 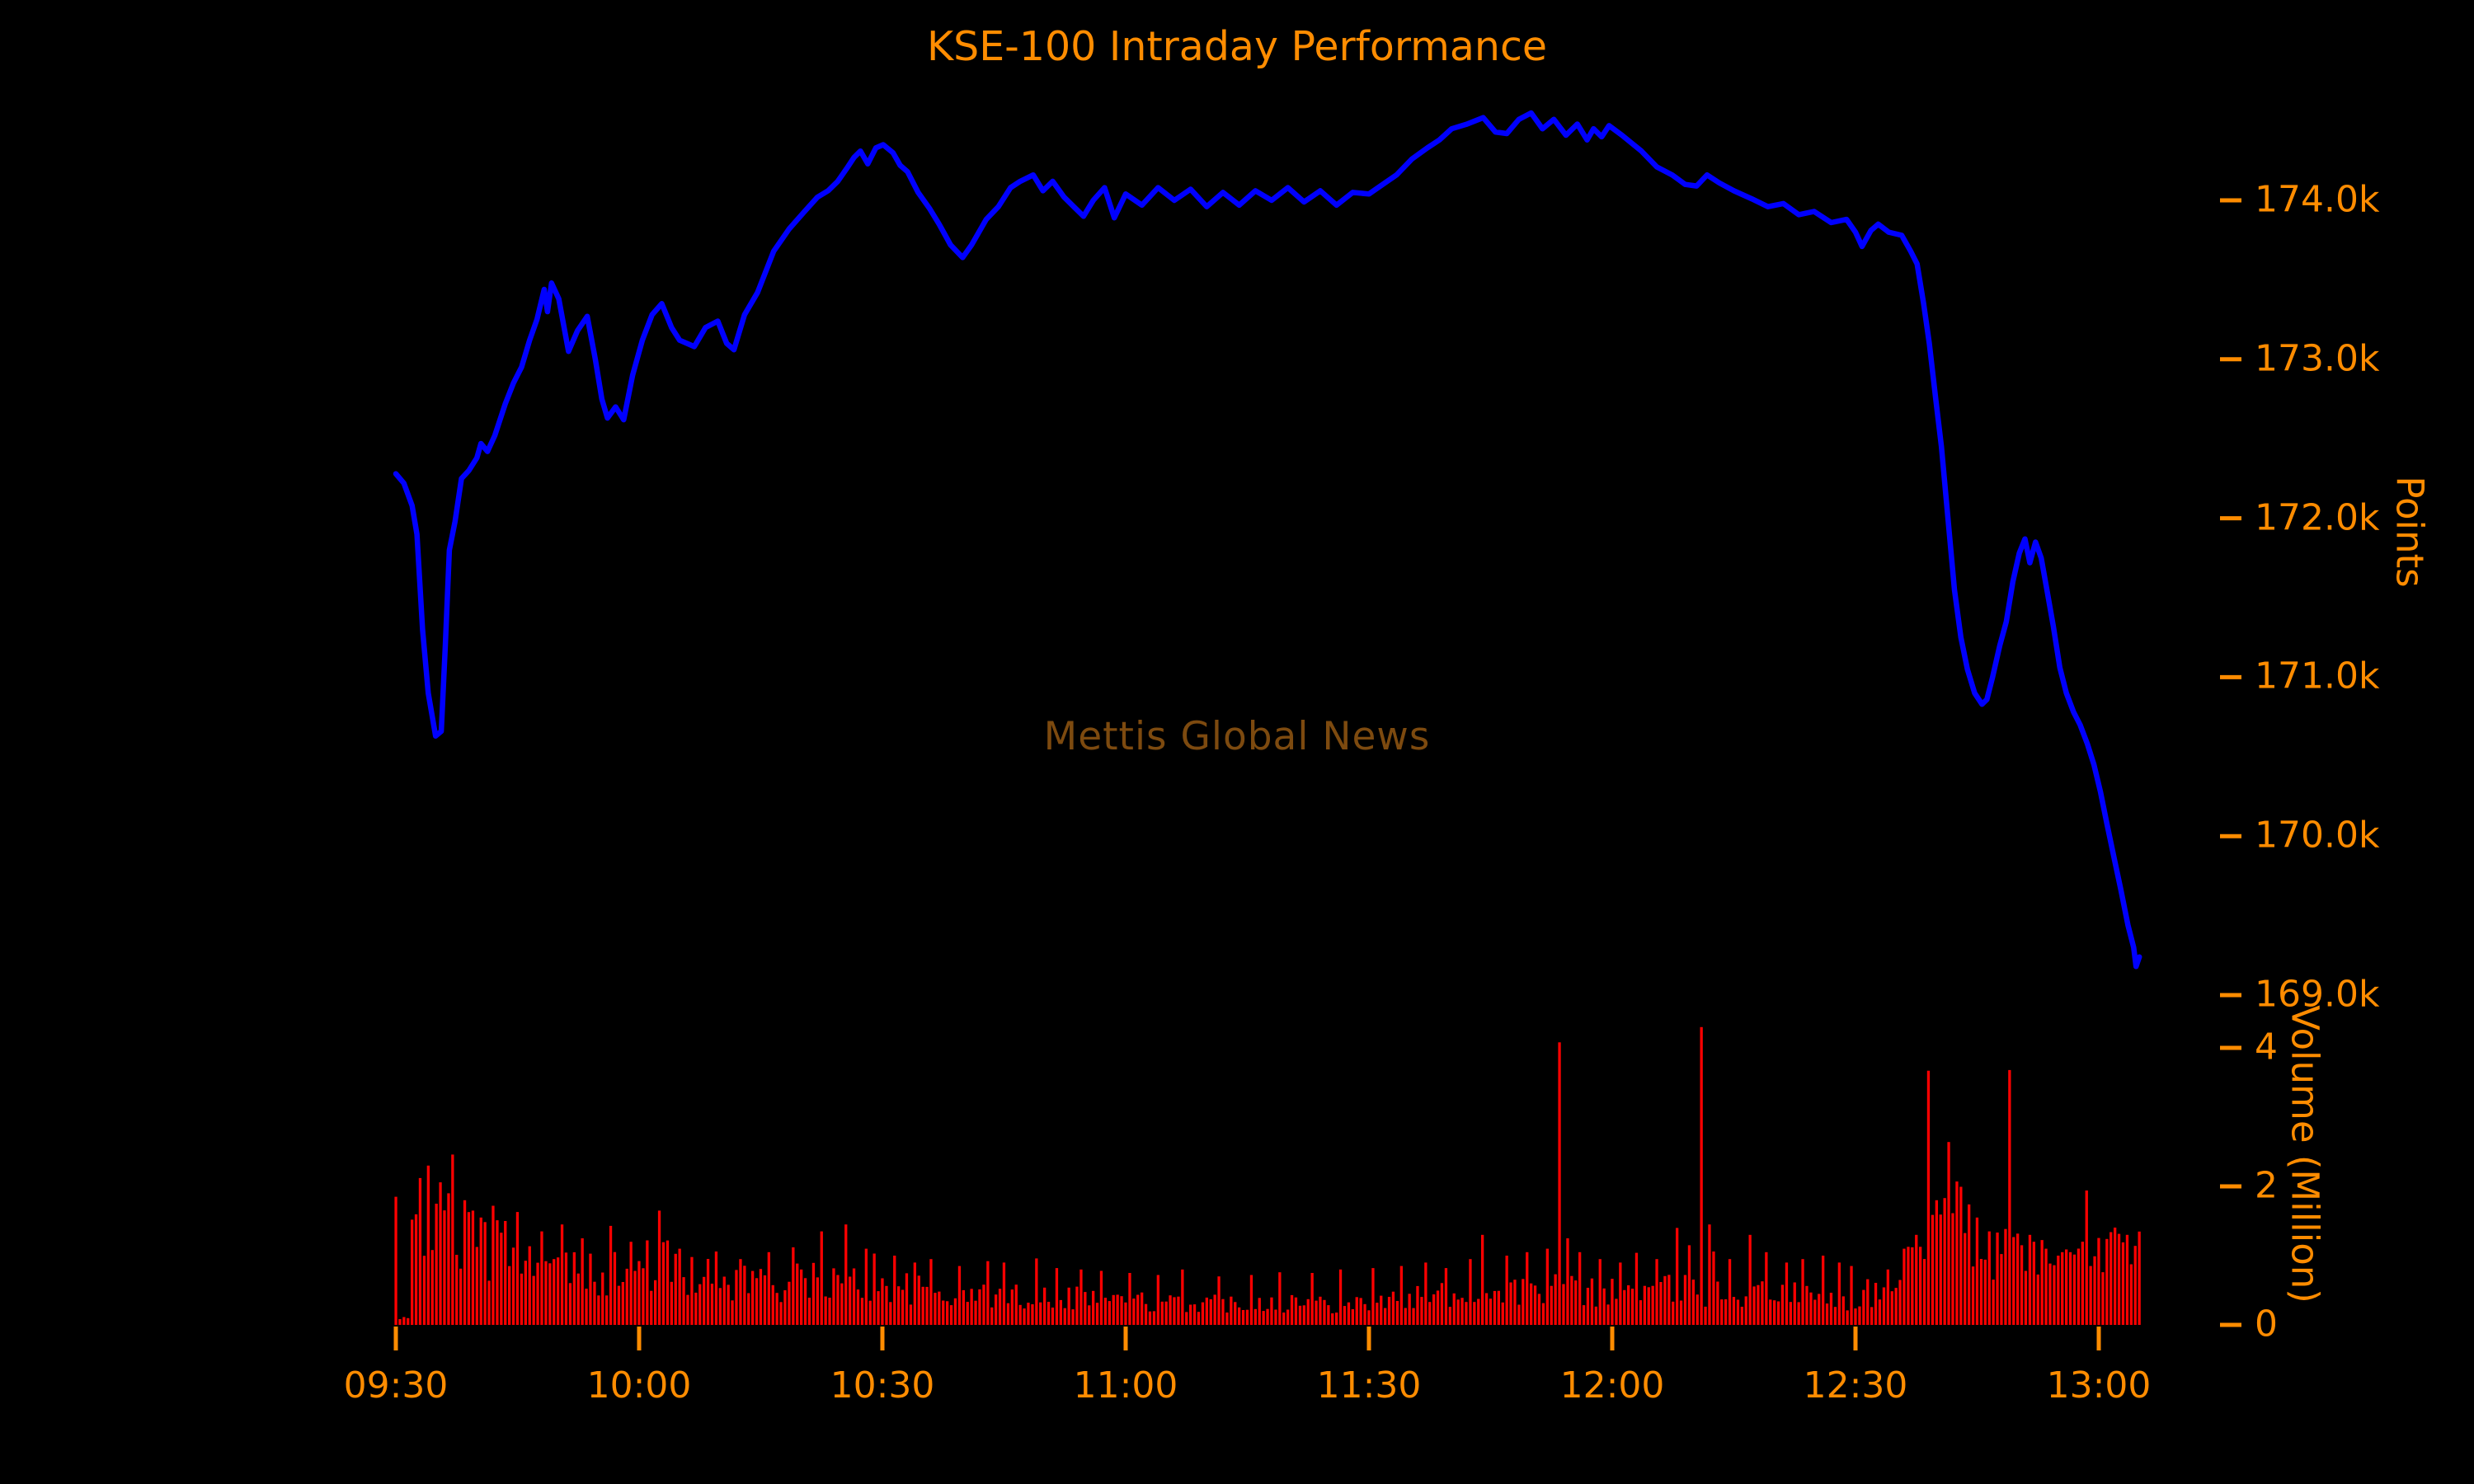 I want to click on volume-axis-title: Volume (Million), so click(x=2305, y=1154).